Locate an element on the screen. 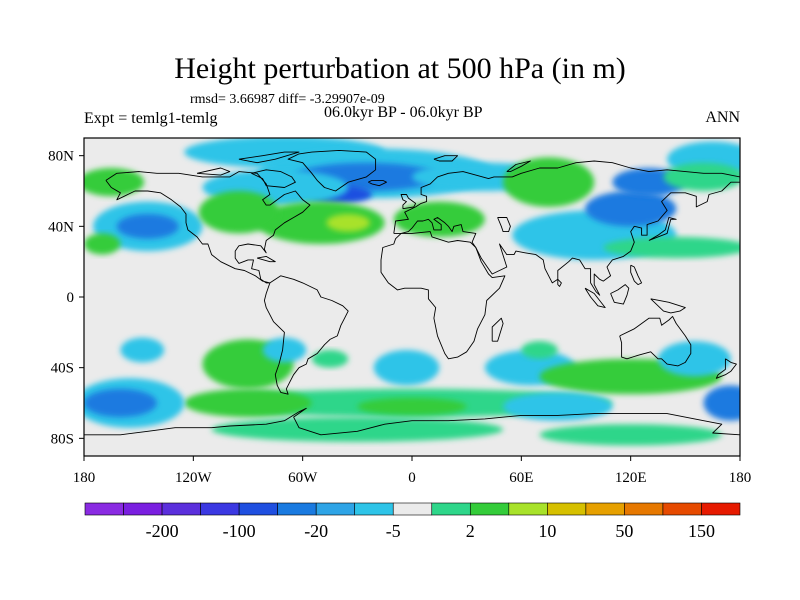 This screenshot has width=800, height=600. colorbar-label: 2 is located at coordinates (470, 531).